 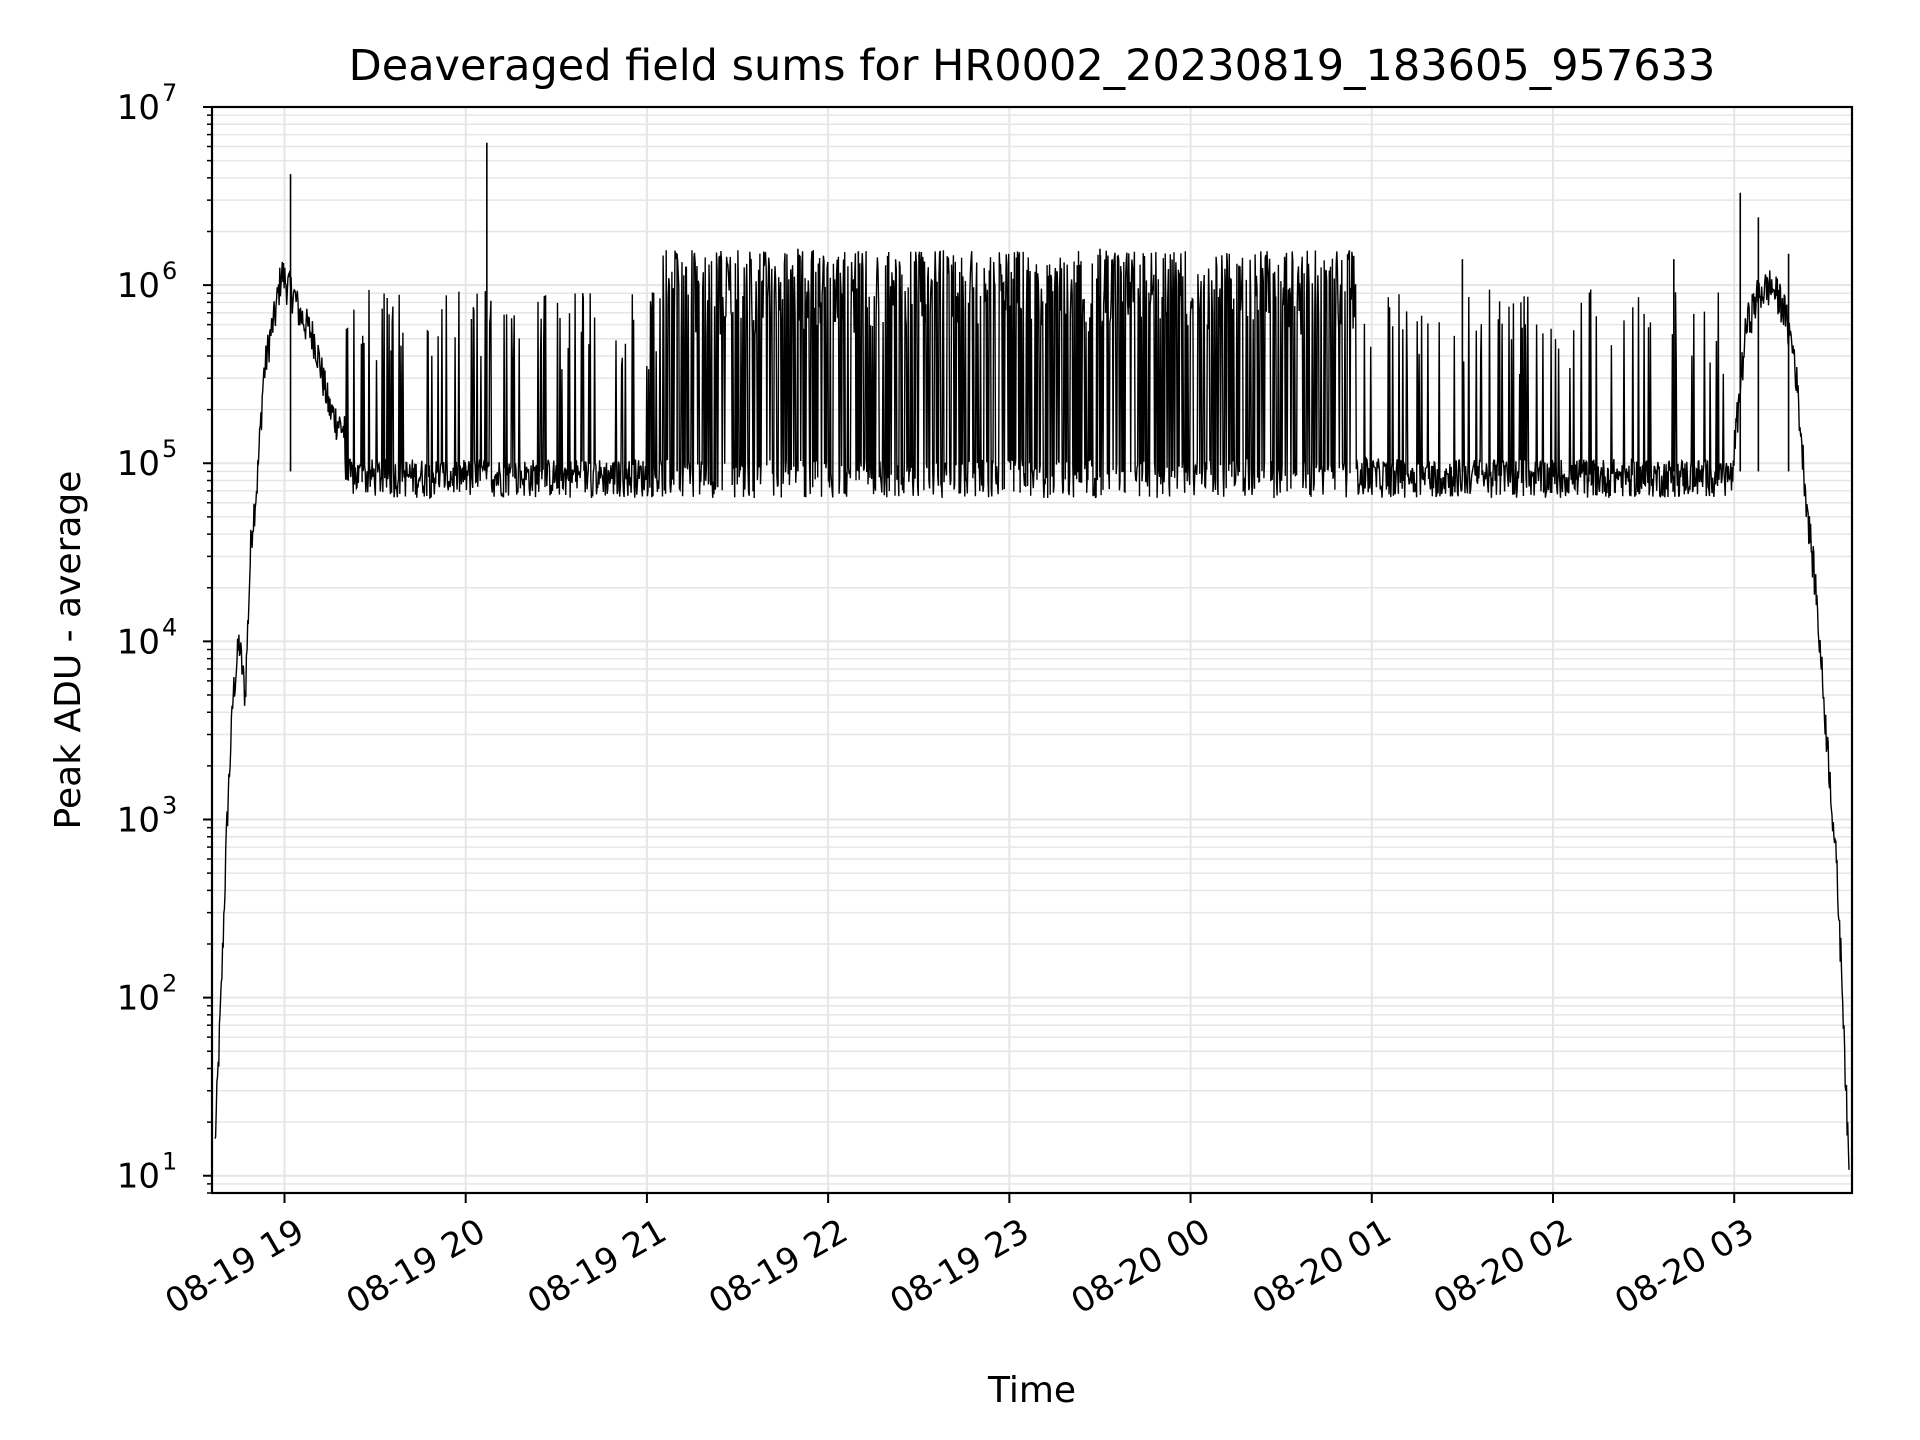 I want to click on y-tick-exponent: 2, so click(x=169, y=984).